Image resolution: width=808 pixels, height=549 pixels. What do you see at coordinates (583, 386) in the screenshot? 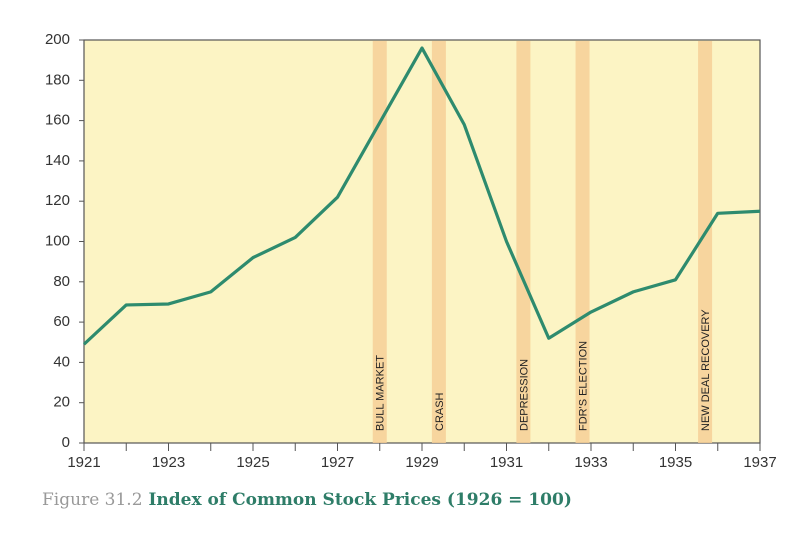
I see `event-label: FDR'S ELECTION` at bounding box center [583, 386].